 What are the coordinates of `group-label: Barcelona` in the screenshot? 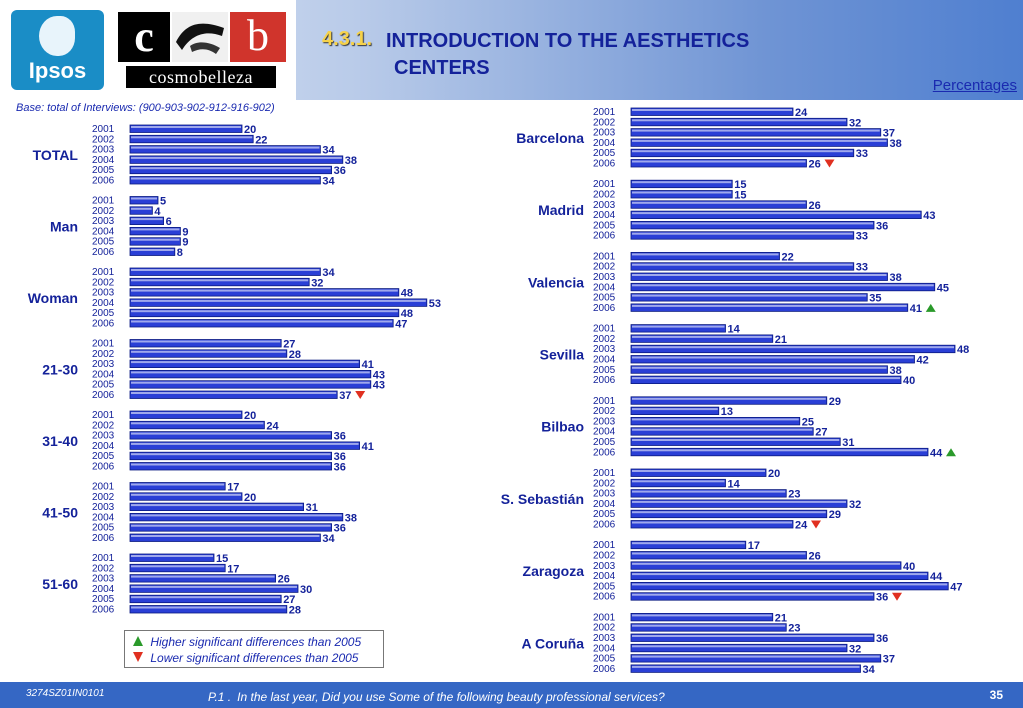 It's located at (550, 138).